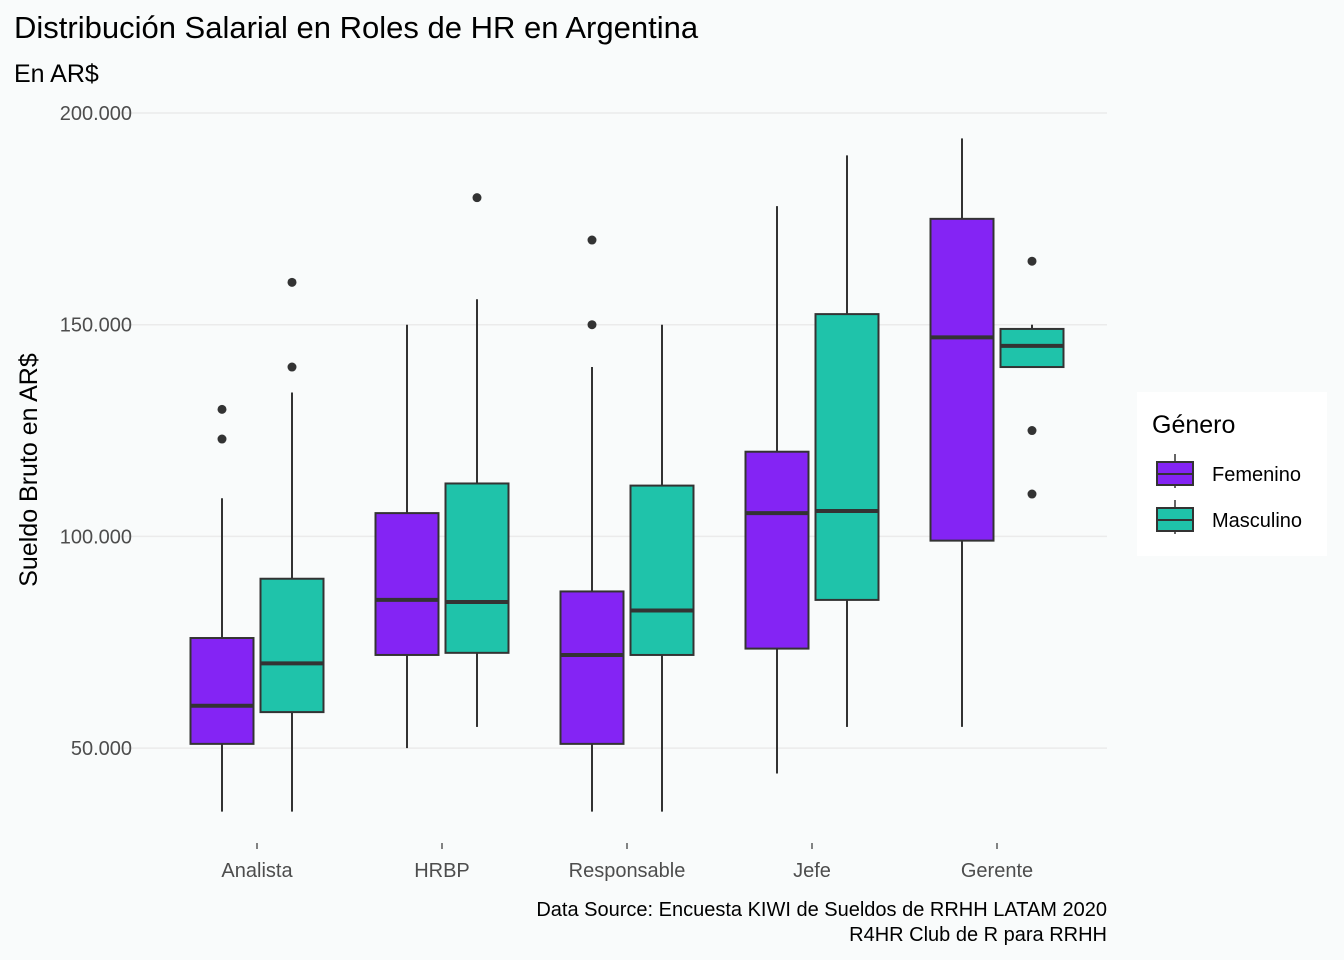 The image size is (1344, 960). What do you see at coordinates (1032, 377) in the screenshot?
I see `box-masculino-gerente` at bounding box center [1032, 377].